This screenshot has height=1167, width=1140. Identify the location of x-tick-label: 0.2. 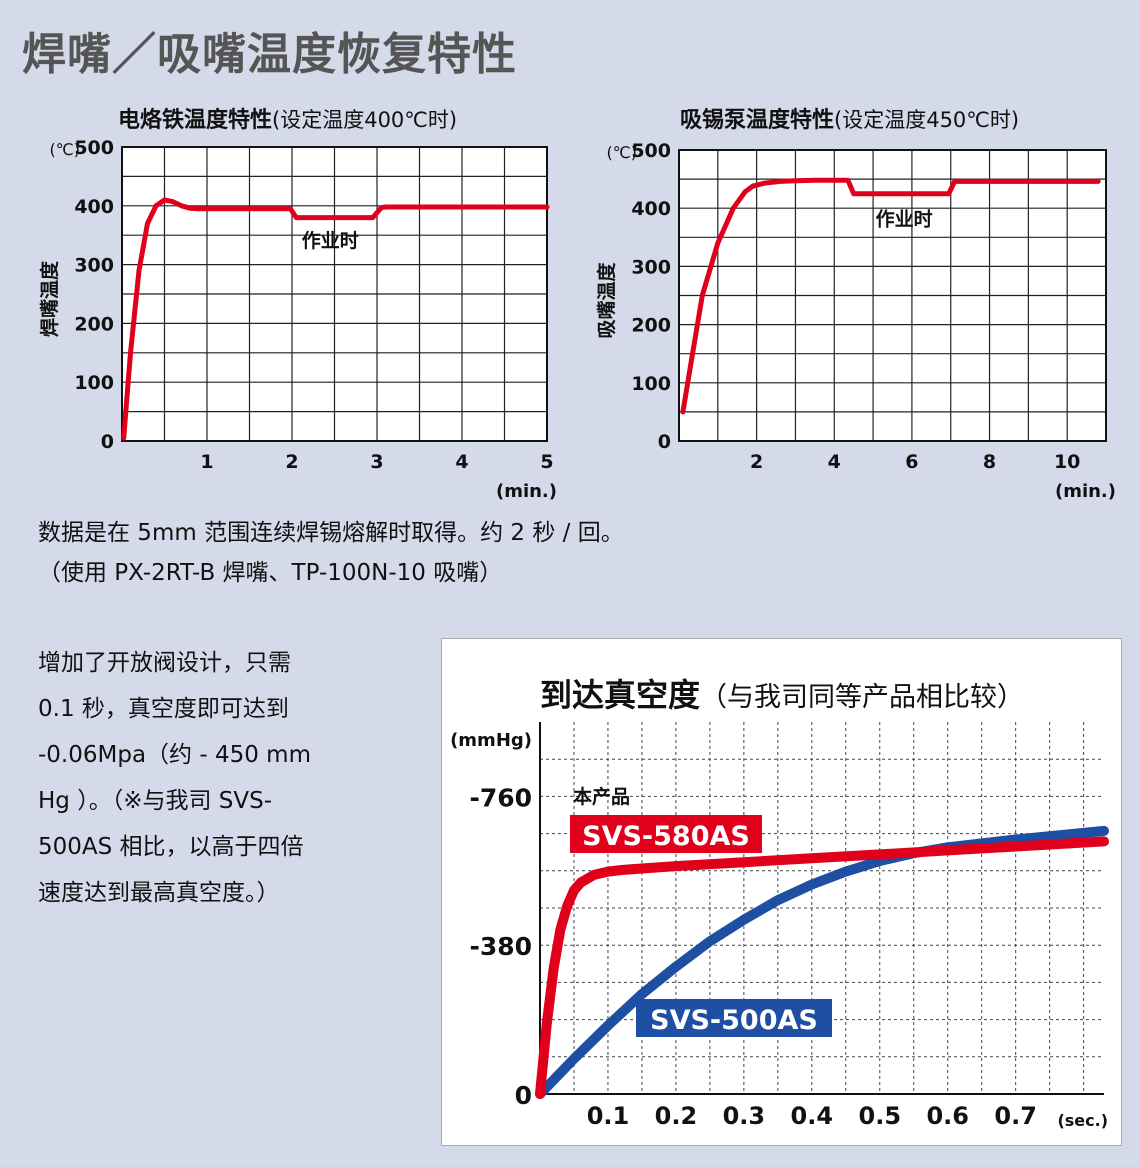
(676, 1116).